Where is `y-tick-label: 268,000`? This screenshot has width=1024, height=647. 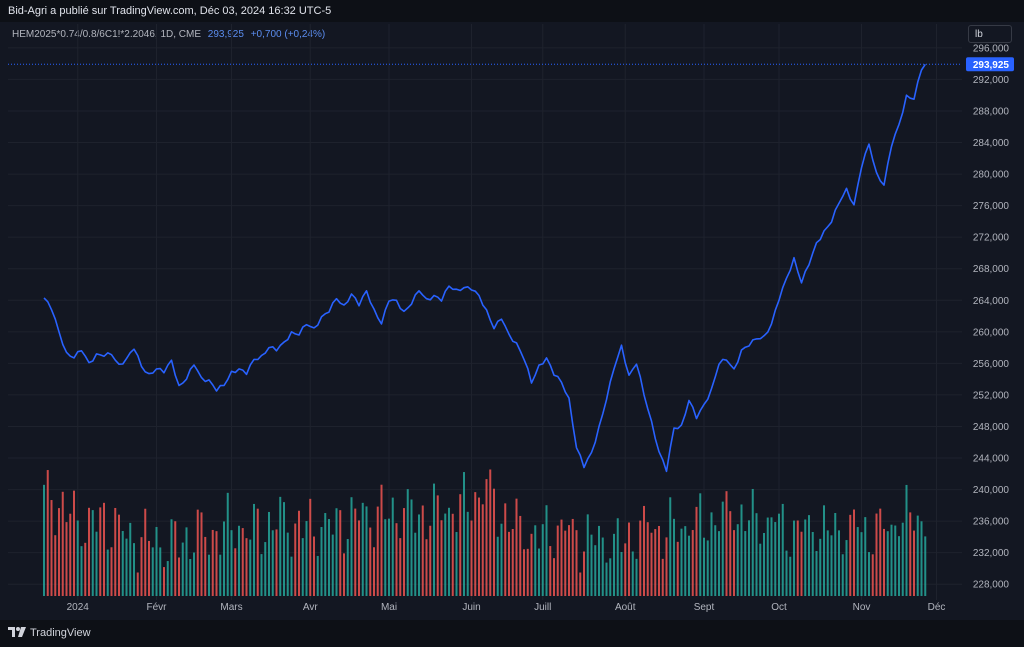 y-tick-label: 268,000 is located at coordinates (991, 269).